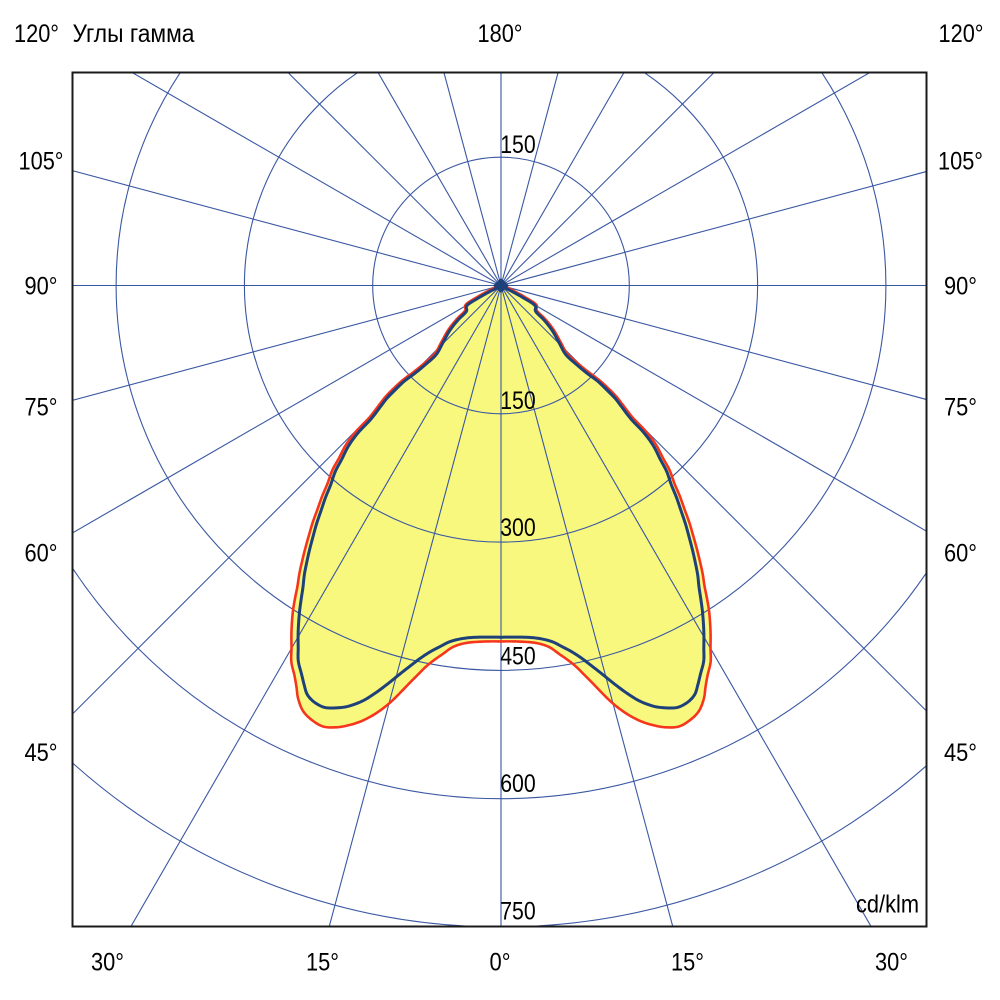 The image size is (1000, 1000). What do you see at coordinates (500, 963) in the screenshot?
I see `svg-text: 0°` at bounding box center [500, 963].